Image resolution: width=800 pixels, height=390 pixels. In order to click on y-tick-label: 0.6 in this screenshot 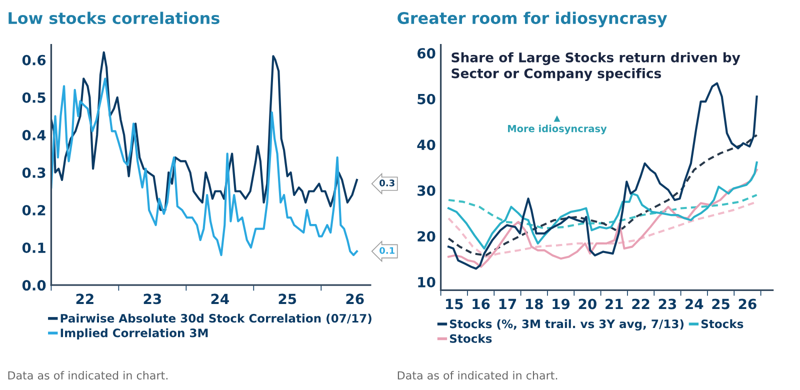, I will do `click(34, 60)`.